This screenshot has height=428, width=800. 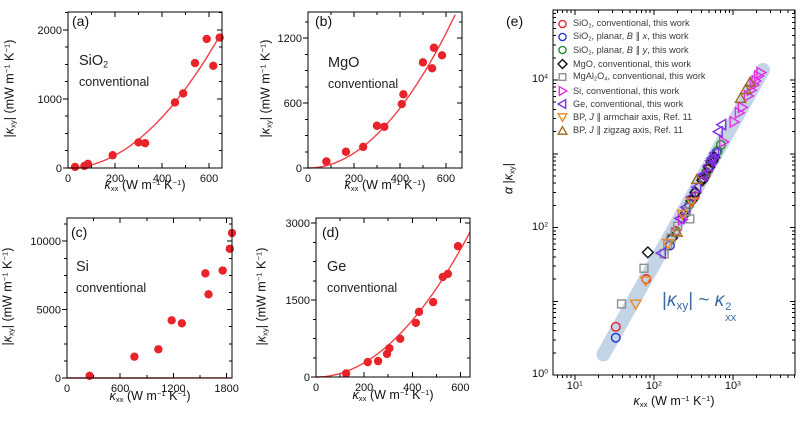 What do you see at coordinates (45, 242) in the screenshot?
I see `tick-label: 10000` at bounding box center [45, 242].